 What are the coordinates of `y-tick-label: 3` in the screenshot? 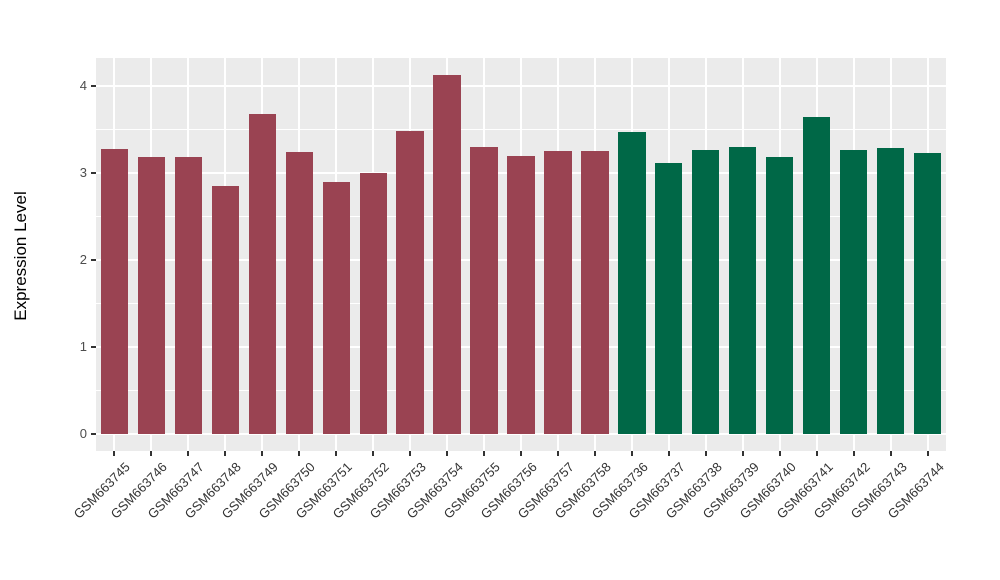 It's located at (83, 172).